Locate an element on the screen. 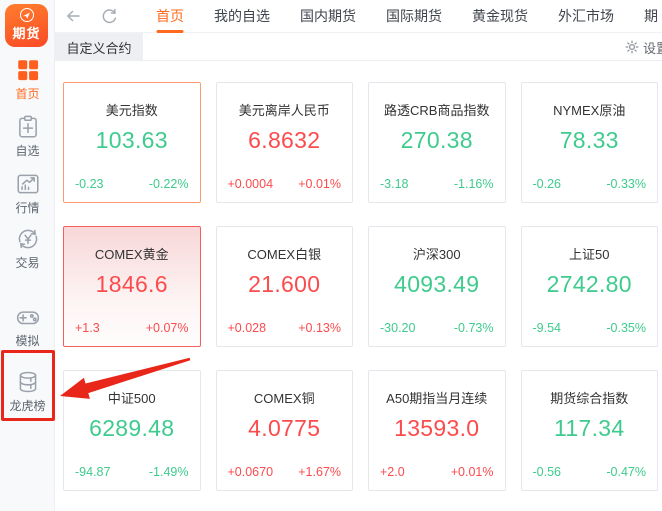 The width and height of the screenshot is (662, 511). refresh-icon is located at coordinates (109, 16).